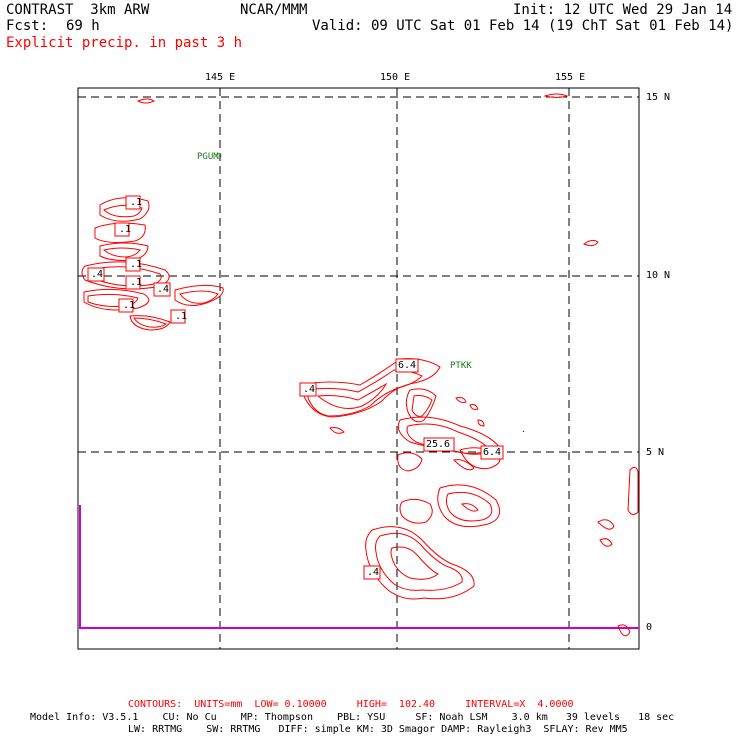  I want to click on lon-label-150e: 150 E, so click(395, 77).